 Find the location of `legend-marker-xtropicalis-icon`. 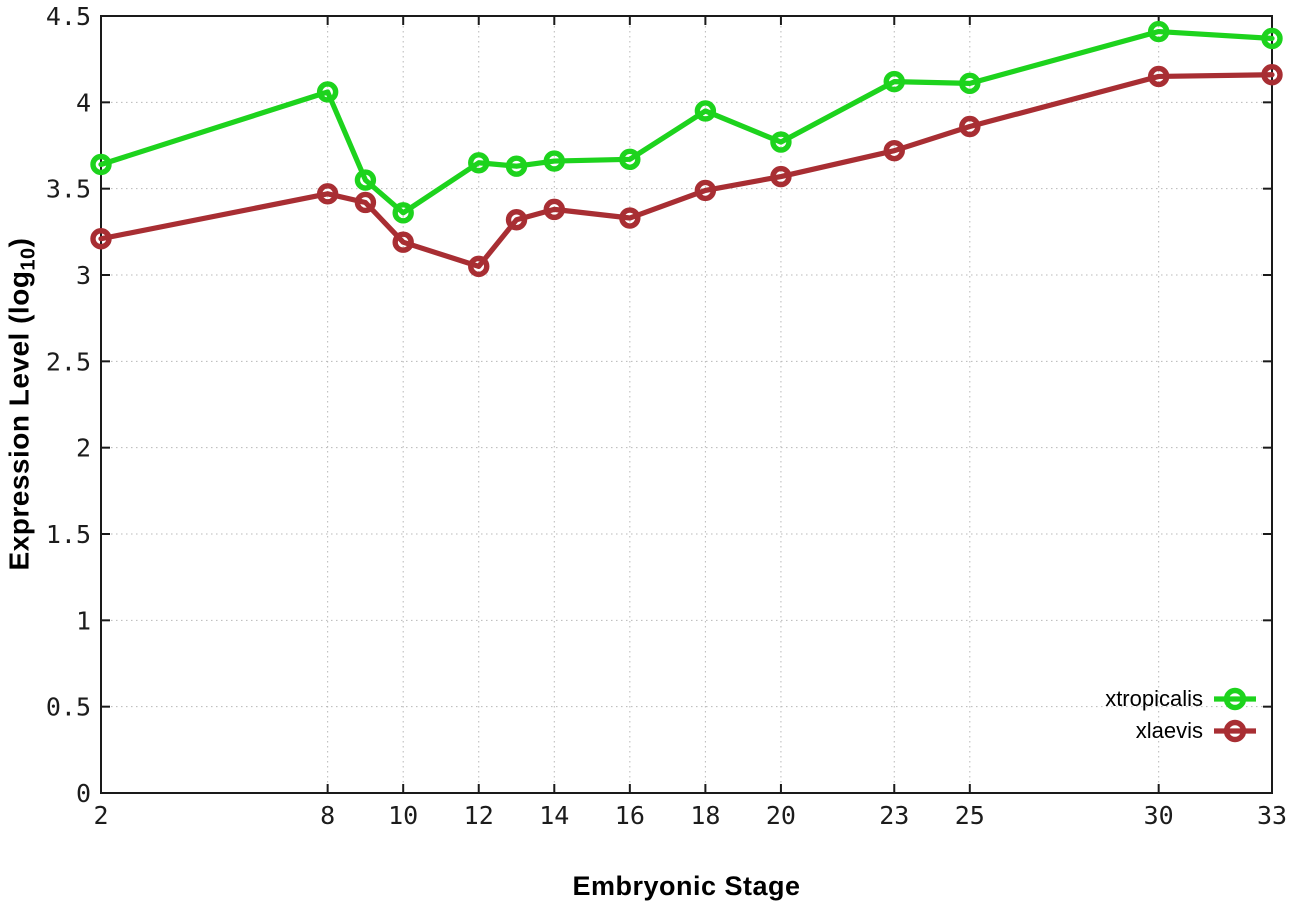

legend-marker-xtropicalis-icon is located at coordinates (1235, 699).